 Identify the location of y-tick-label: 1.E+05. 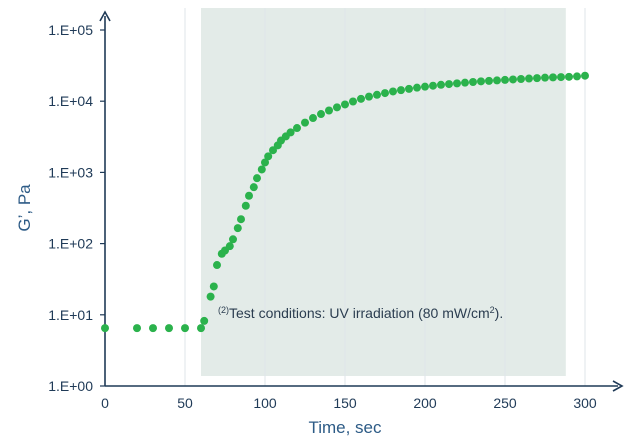
(70, 30).